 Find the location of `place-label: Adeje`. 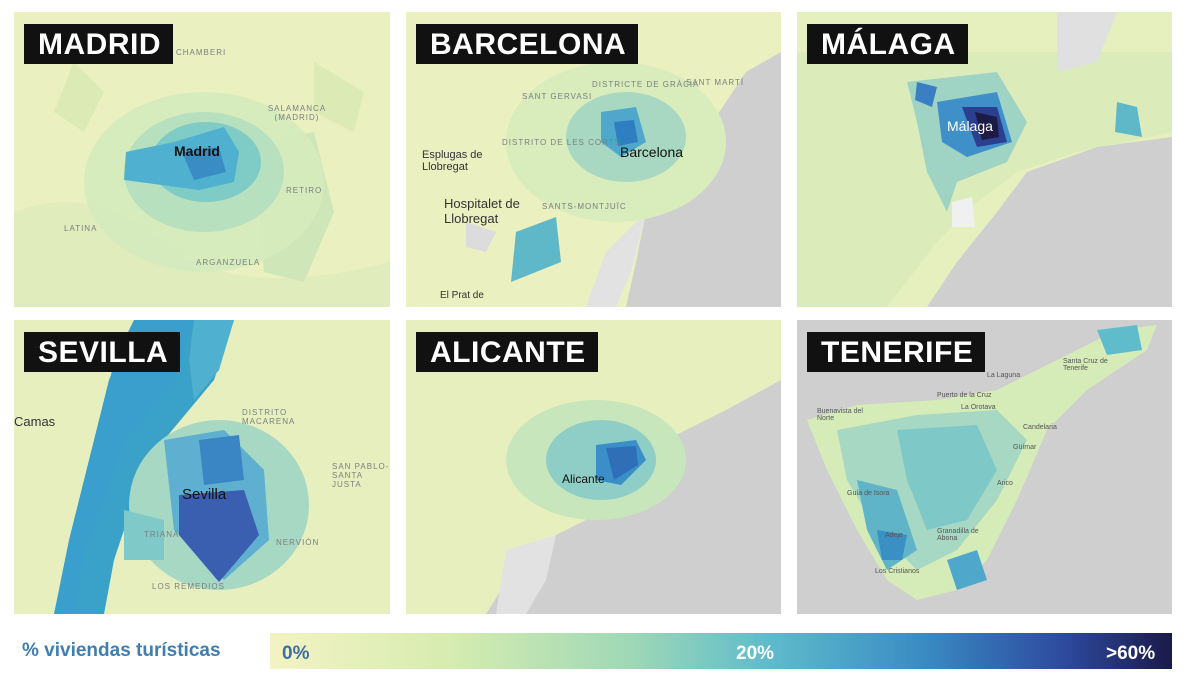

place-label: Adeje is located at coordinates (894, 535).